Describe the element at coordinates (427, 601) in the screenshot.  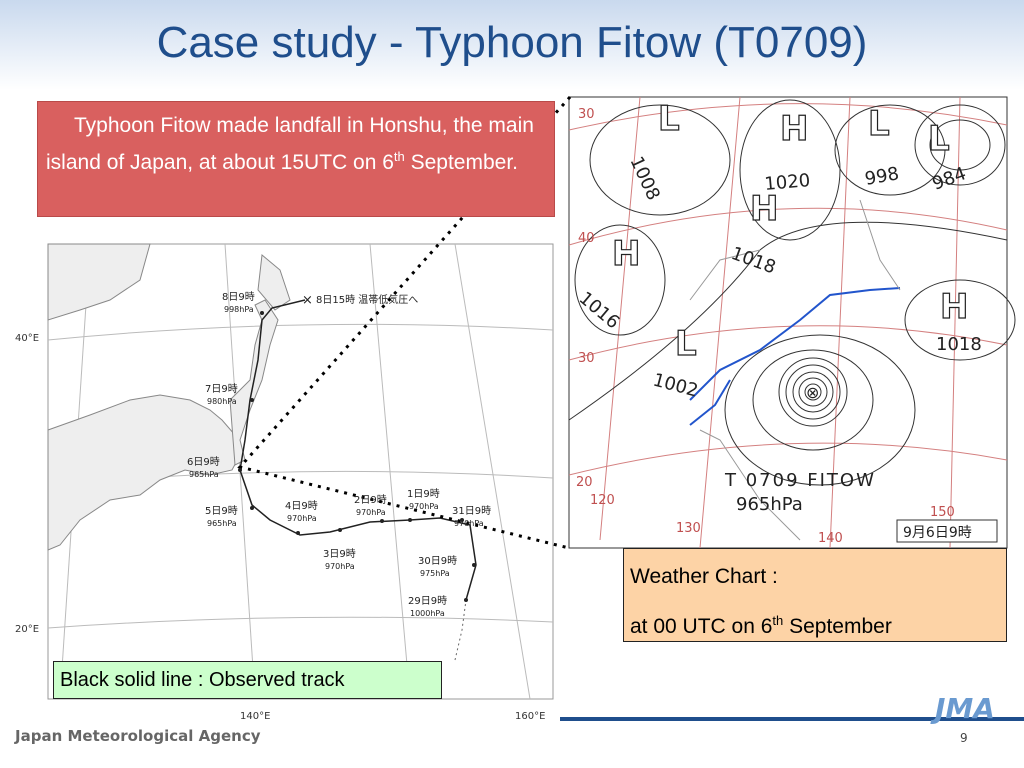
I see `track-time: 29日9時` at that location.